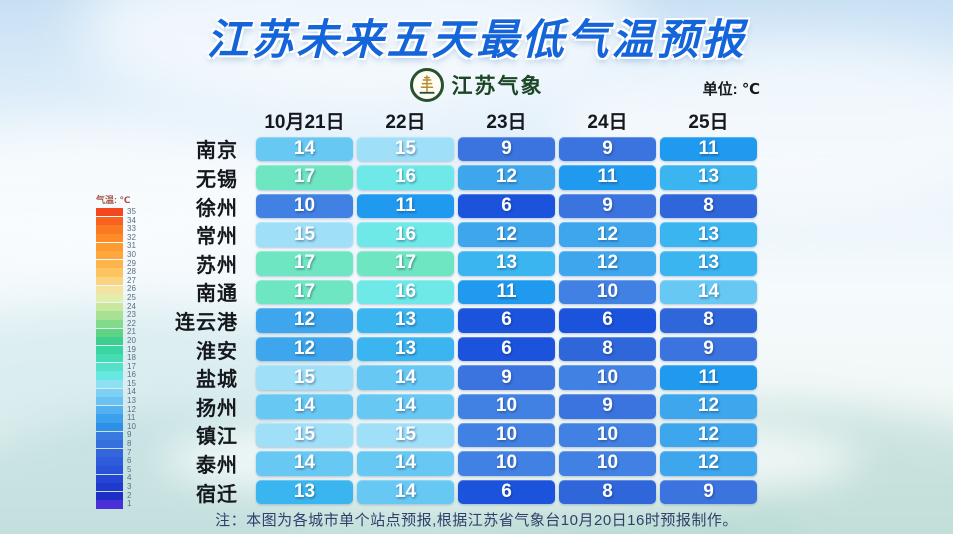 The height and width of the screenshot is (534, 953). I want to click on legend-value-label: 2, so click(129, 495).